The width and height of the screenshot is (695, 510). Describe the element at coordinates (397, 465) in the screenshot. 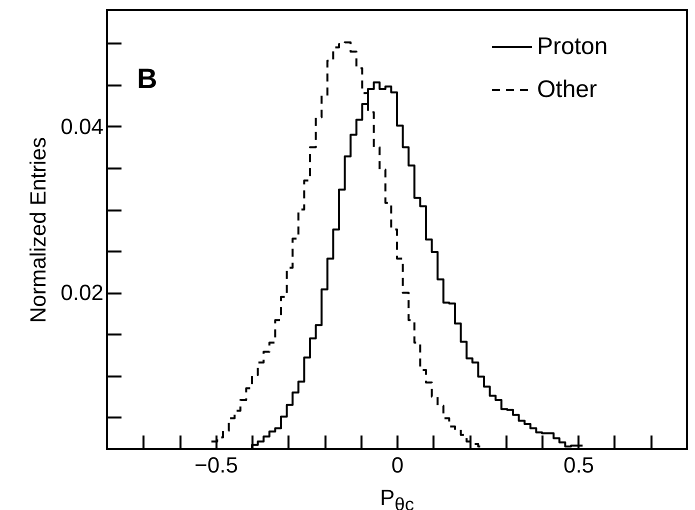

I see `x-tick-label: 0` at that location.